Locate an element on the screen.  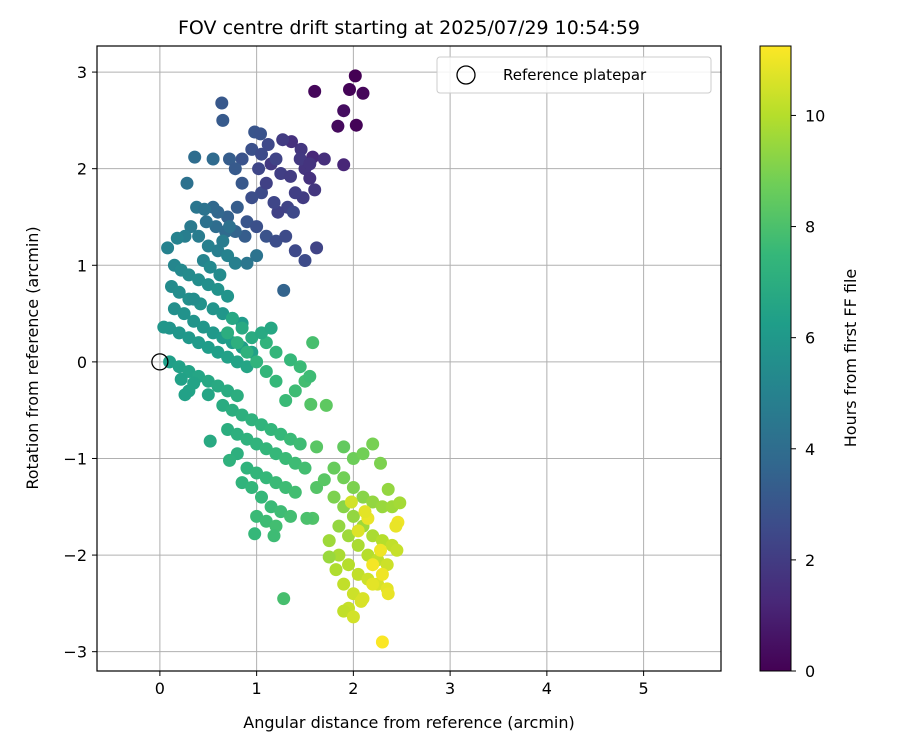
legend: Reference platepar is located at coordinates (574, 75).